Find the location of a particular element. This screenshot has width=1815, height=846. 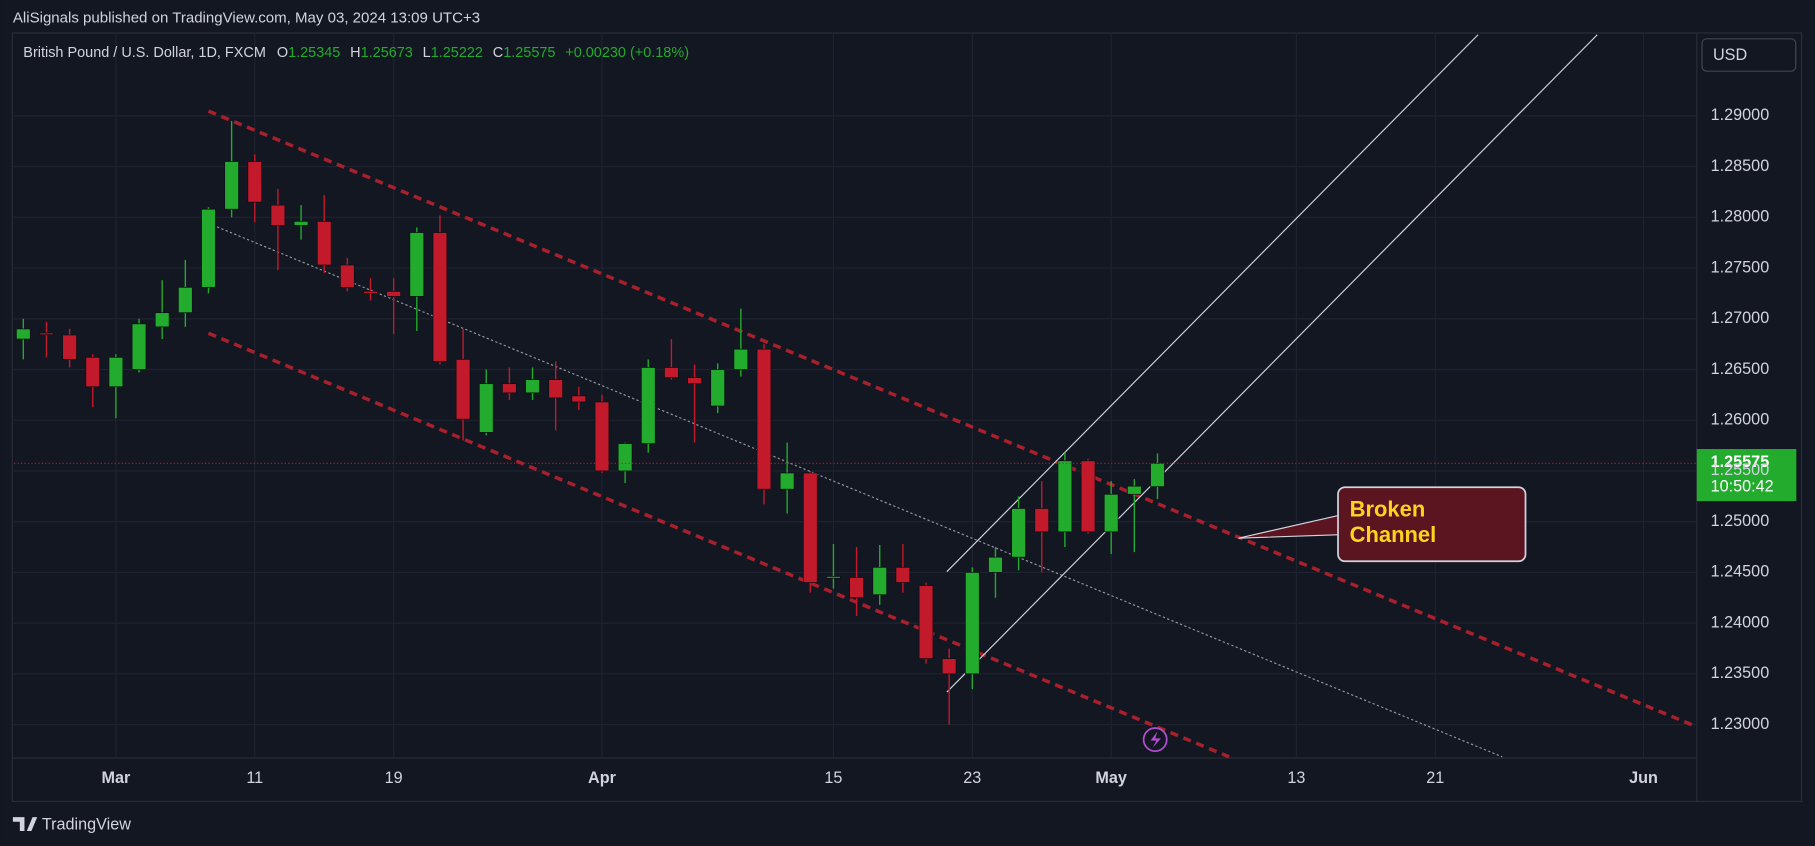

price-tag: 1.25575 10:50:42 is located at coordinates (1746, 475).